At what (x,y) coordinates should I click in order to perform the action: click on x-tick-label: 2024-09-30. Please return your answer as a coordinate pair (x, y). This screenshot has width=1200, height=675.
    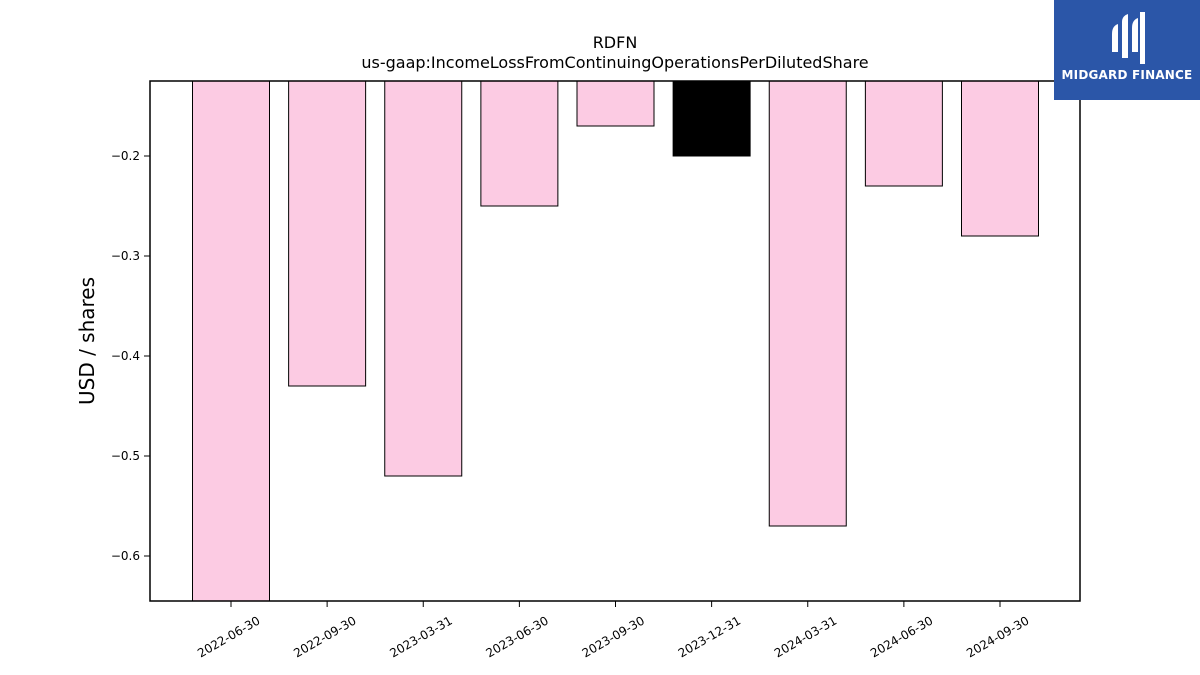
    Looking at the image, I should click on (997, 636).